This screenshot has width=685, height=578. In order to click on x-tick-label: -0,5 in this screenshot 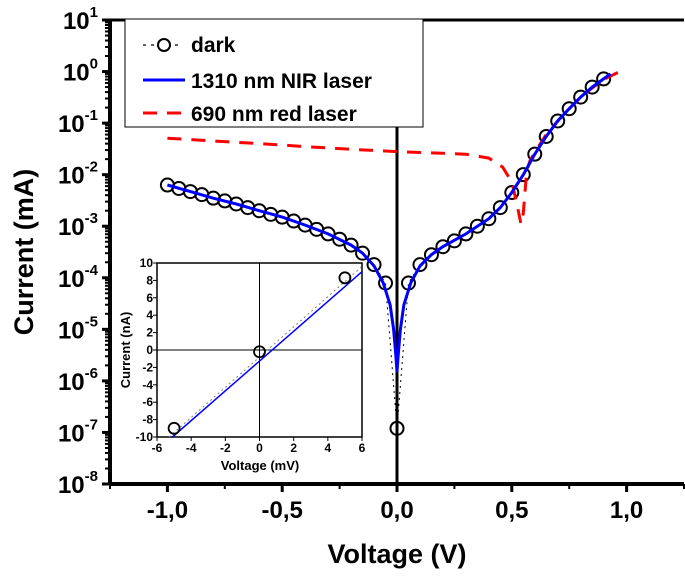, I will do `click(282, 510)`.